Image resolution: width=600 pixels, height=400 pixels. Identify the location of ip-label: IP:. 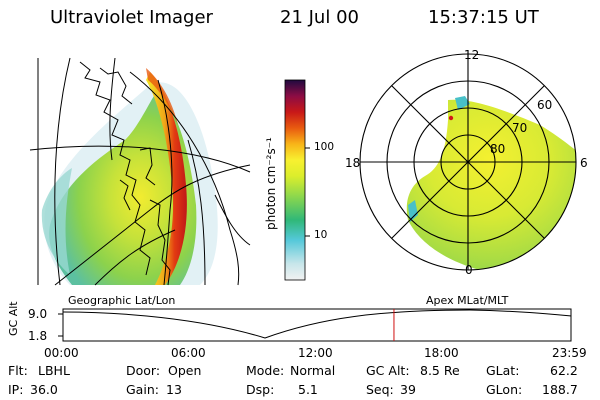
(16, 389).